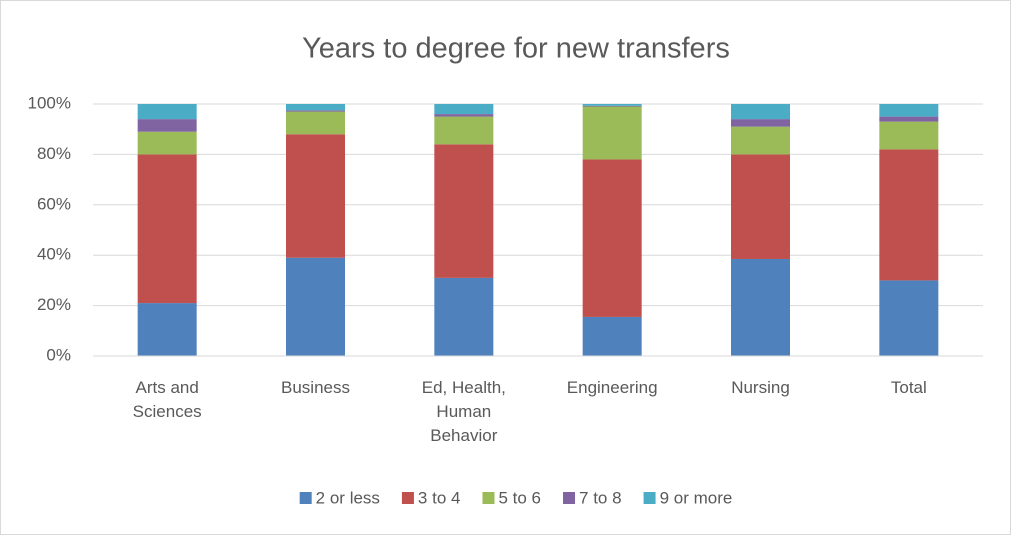 This screenshot has height=536, width=1012. Describe the element at coordinates (600, 497) in the screenshot. I see `legend-label: 7 to 8` at that location.